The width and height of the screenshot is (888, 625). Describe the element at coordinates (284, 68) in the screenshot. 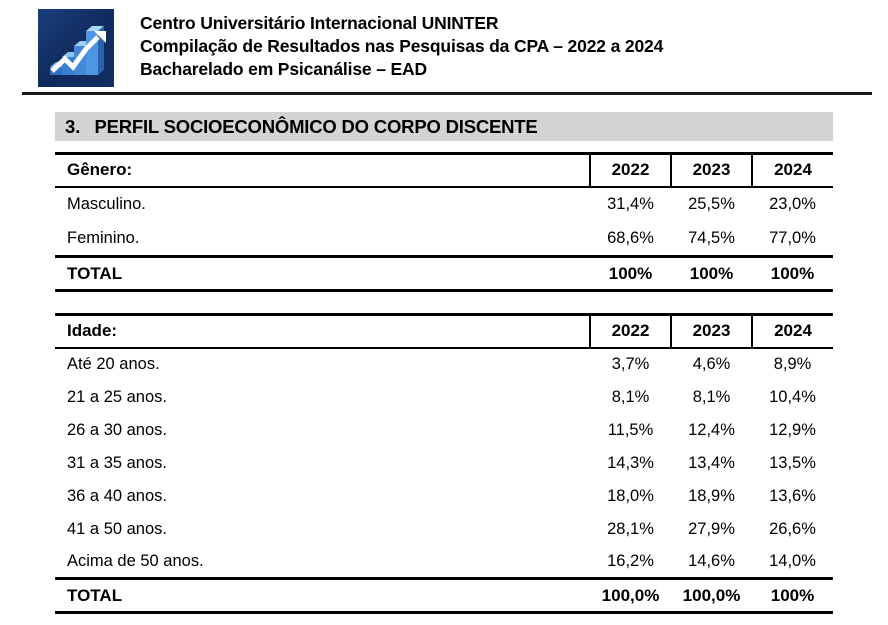

I see `masthead-line-course: Bacharelado em Psicanálise – EAD` at that location.